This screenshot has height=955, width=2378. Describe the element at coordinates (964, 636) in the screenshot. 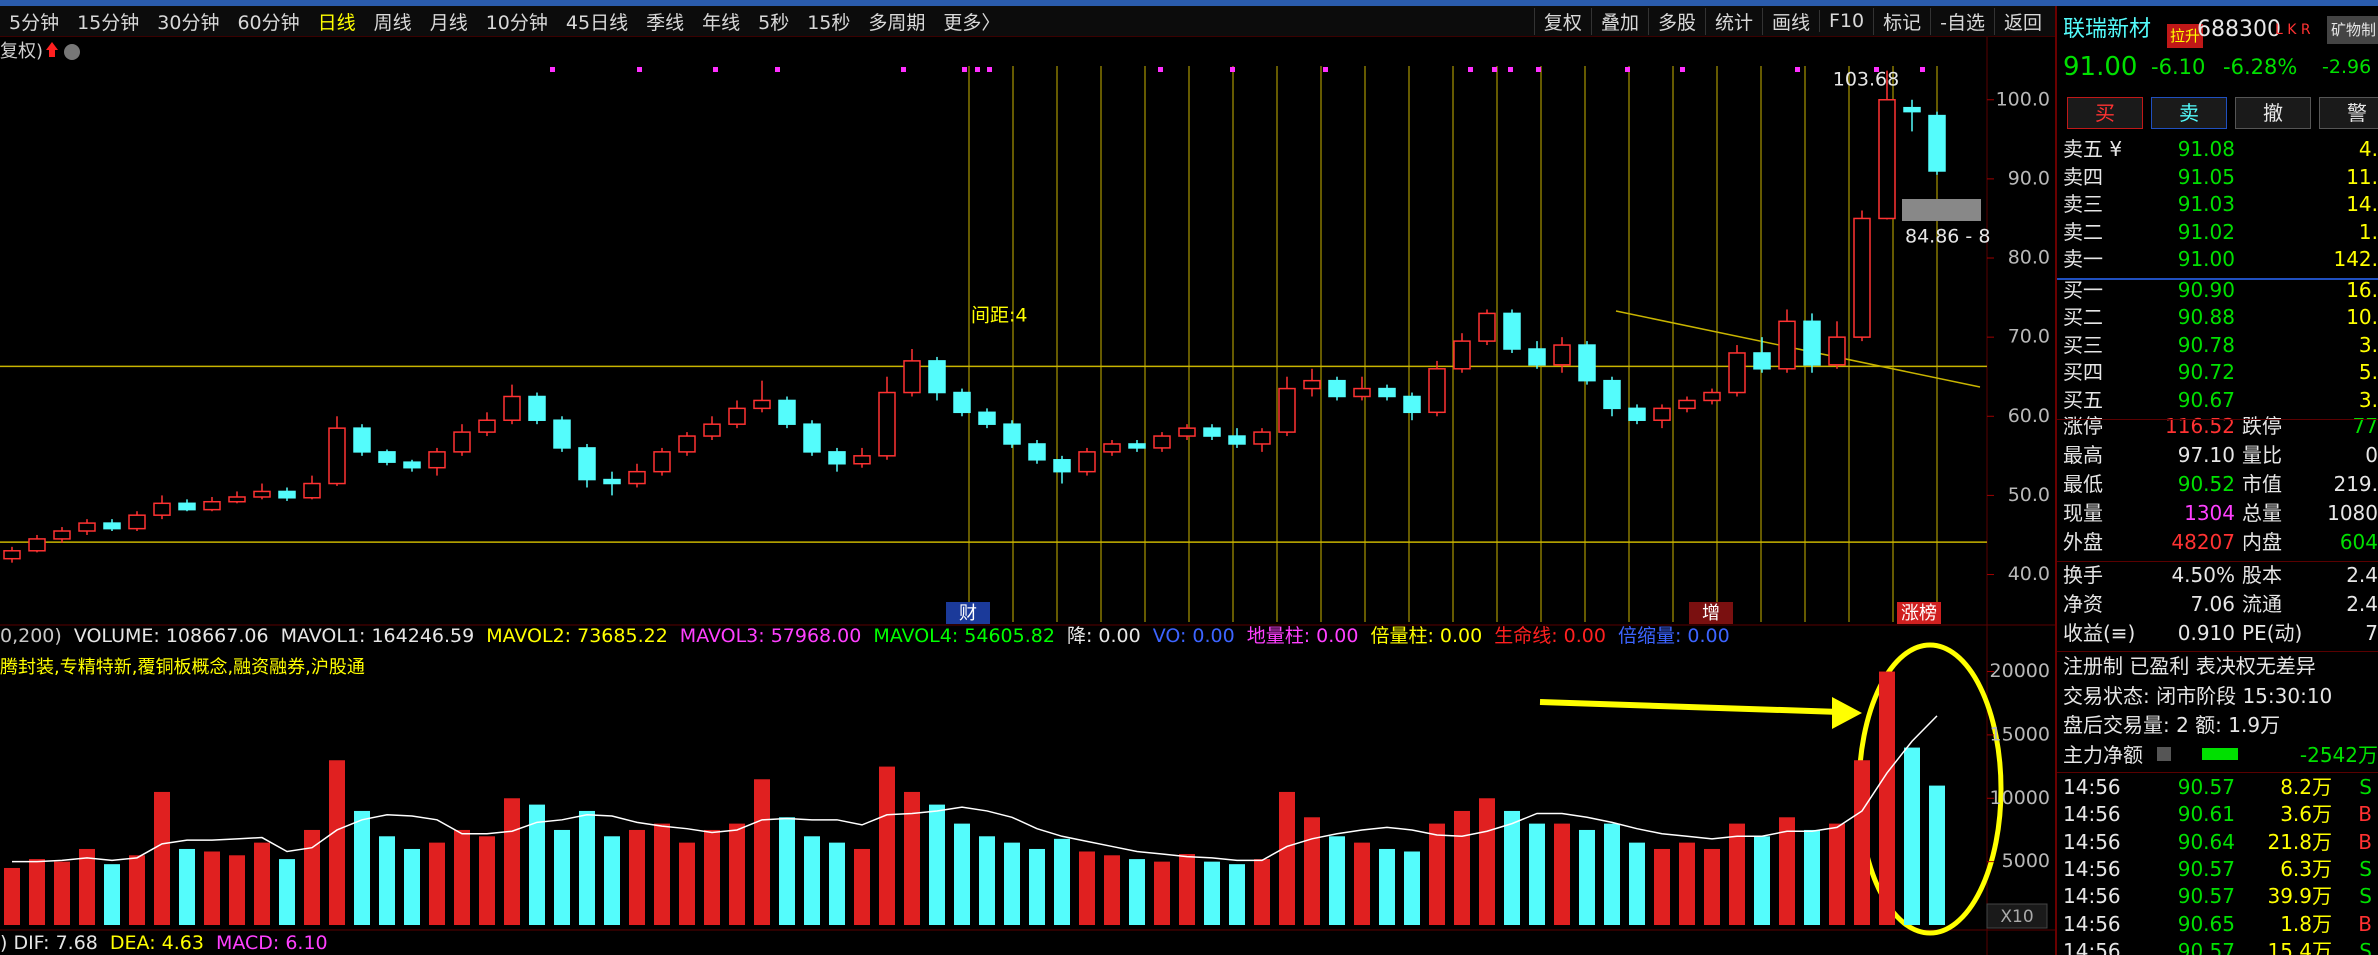

I see `indicator-value: MAVOL4: 54605.82` at that location.